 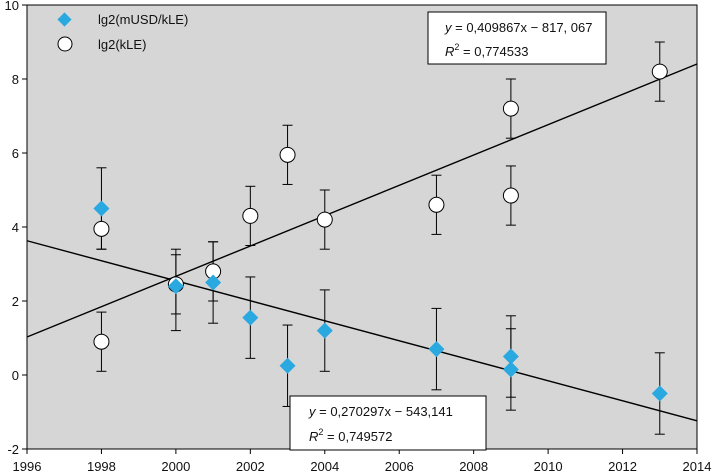 I want to click on equation-box-kLE: y = 0,409867x − 817, 067 R2 = 0,774533, so click(x=517, y=38).